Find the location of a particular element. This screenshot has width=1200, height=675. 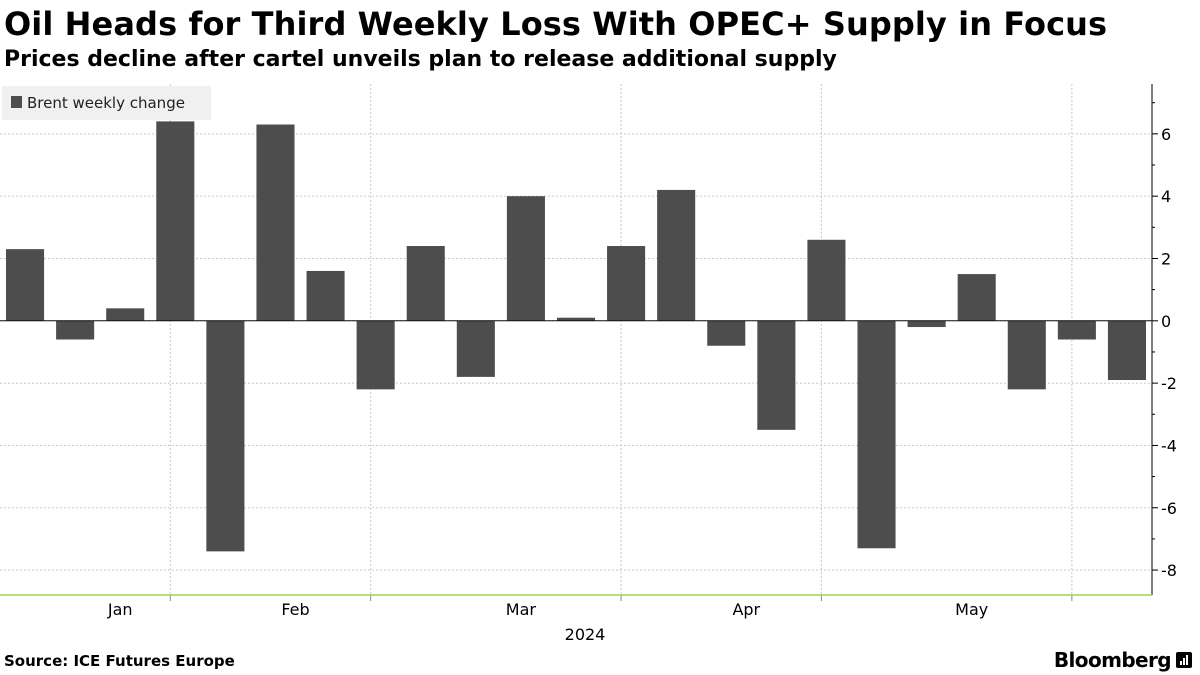

brand-logo: Bloomberg is located at coordinates (1123, 660).